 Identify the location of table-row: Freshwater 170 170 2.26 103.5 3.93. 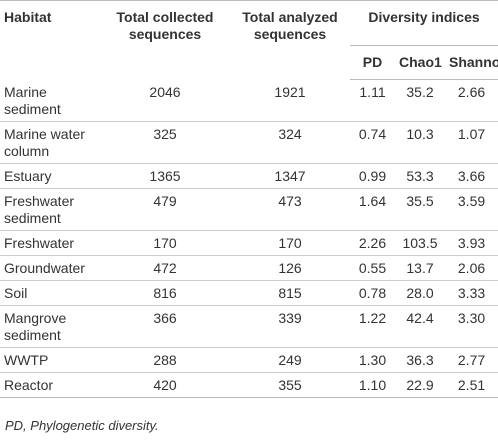
(249, 243).